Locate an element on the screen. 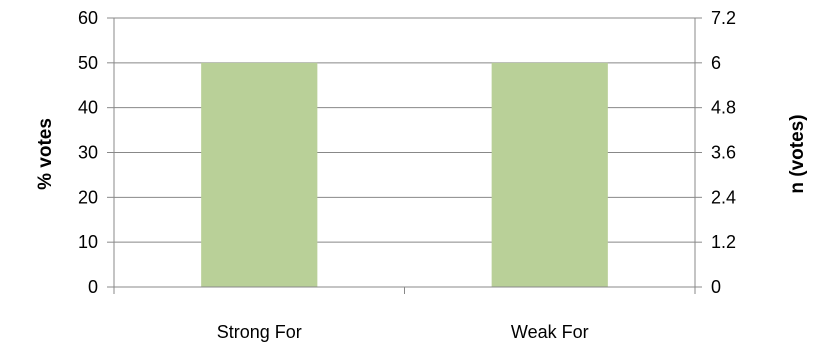 The image size is (816, 346). y2-tick-label: 1.2 is located at coordinates (723, 242).